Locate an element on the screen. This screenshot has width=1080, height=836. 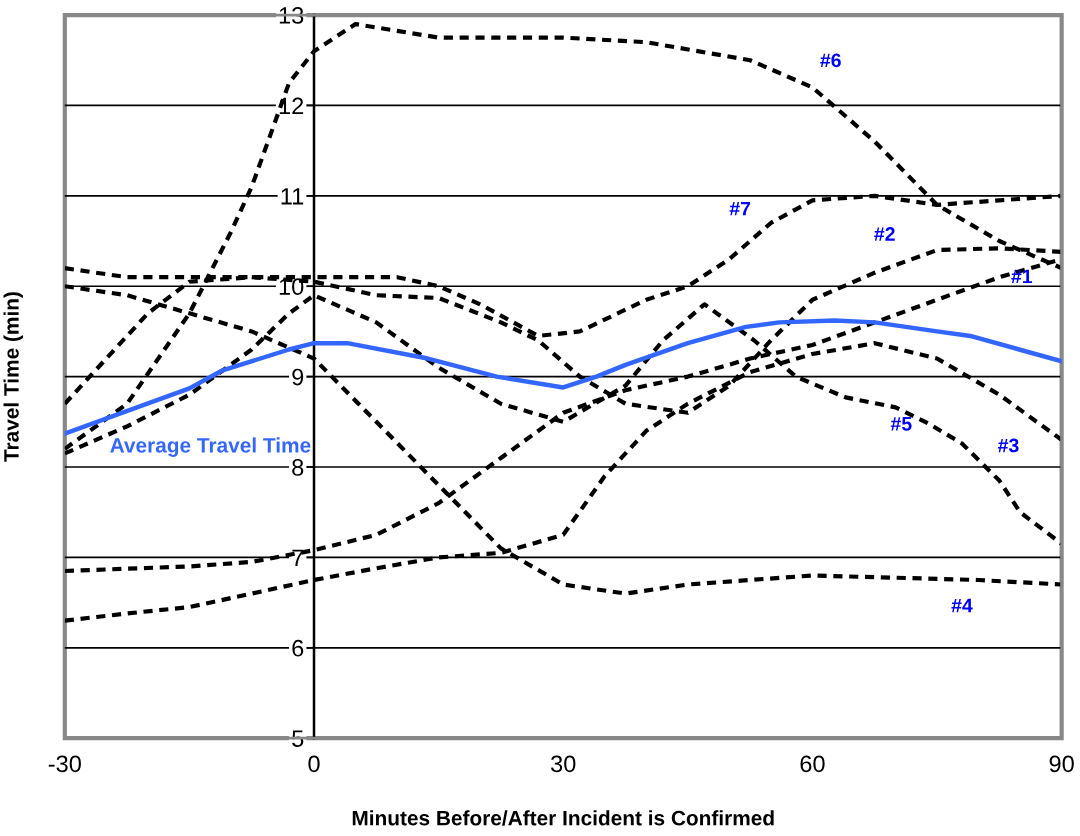
y-tick-label: 12 is located at coordinates (291, 105).